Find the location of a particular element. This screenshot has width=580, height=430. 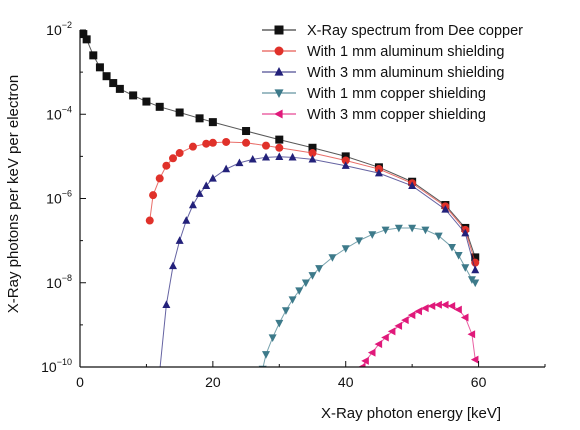

y-tick-label: 10⁻⁶ is located at coordinates (59, 198).